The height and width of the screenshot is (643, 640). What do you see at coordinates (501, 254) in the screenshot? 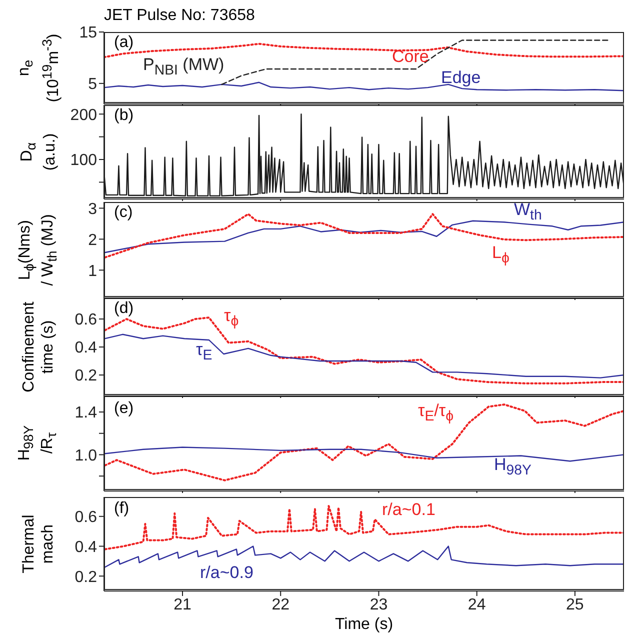
I see `series-label: L$_{ϕ}$` at bounding box center [501, 254].